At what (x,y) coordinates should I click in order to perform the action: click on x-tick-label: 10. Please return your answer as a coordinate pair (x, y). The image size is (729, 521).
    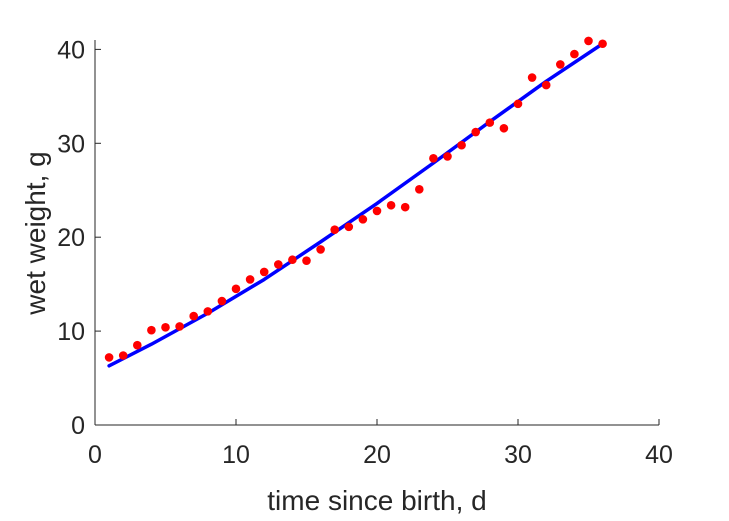
    Looking at the image, I should click on (236, 455).